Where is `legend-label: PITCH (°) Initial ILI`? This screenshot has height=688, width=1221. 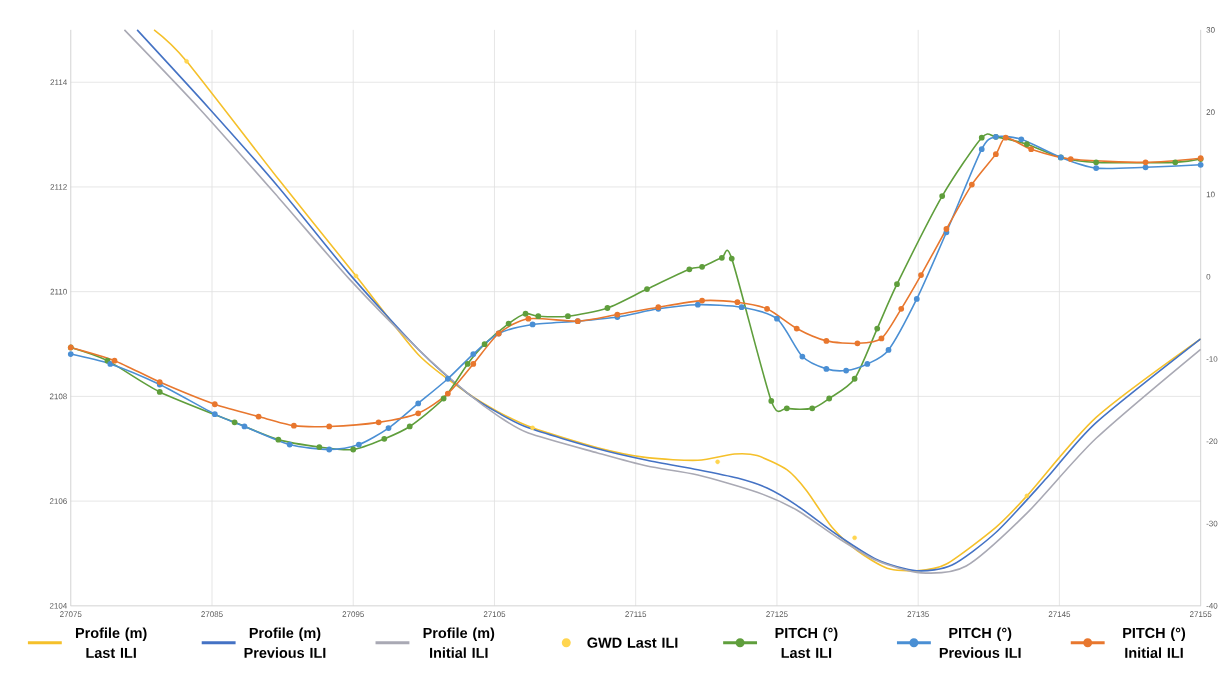
legend-label: PITCH (°) Initial ILI is located at coordinates (1154, 643).